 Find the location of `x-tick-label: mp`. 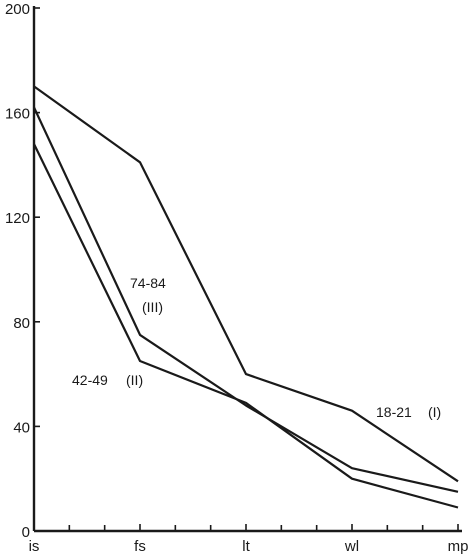

x-tick-label: mp is located at coordinates (458, 546).